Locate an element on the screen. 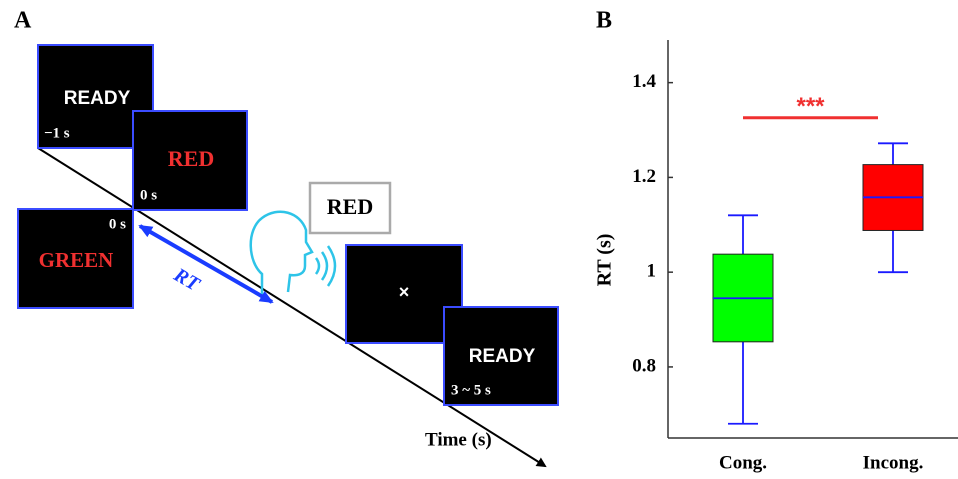 This screenshot has height=479, width=958. y-tick-label: 1 is located at coordinates (652, 271).